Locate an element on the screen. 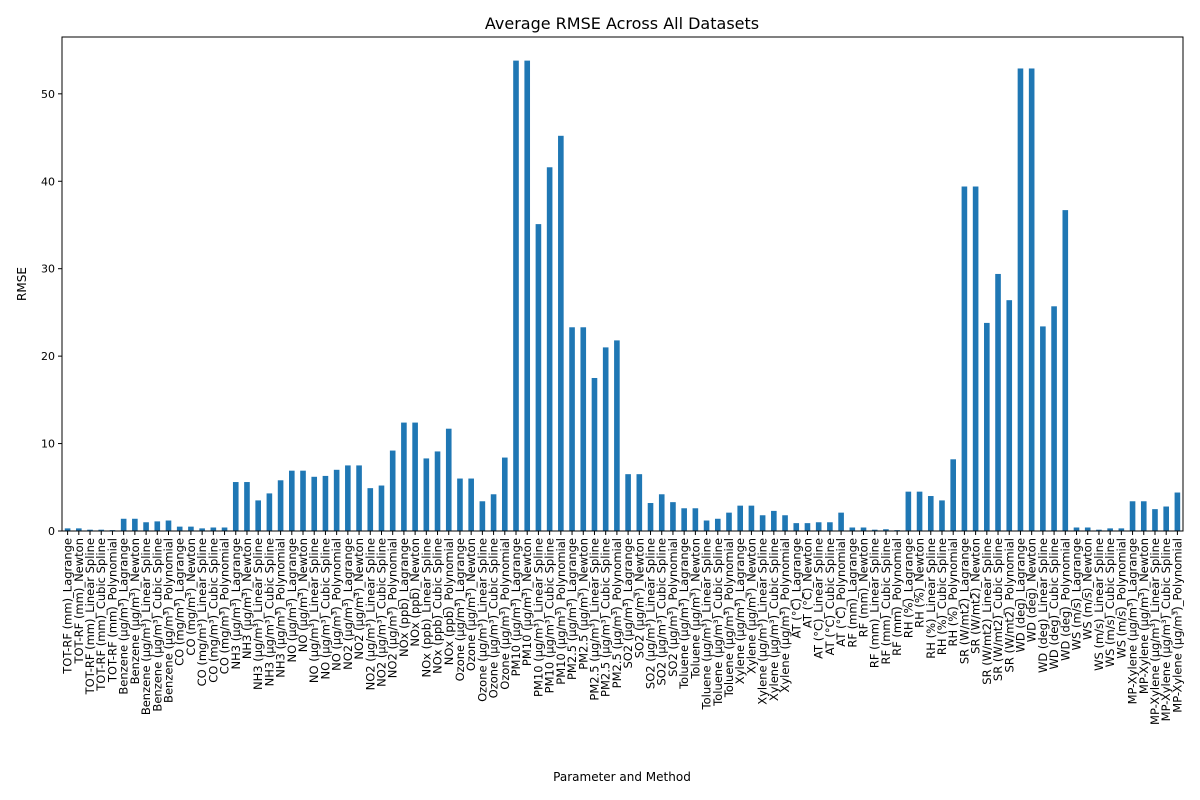 The image size is (1200, 800). x-tick-label: NH3 (µg/m³)_Lagrange is located at coordinates (236, 603).